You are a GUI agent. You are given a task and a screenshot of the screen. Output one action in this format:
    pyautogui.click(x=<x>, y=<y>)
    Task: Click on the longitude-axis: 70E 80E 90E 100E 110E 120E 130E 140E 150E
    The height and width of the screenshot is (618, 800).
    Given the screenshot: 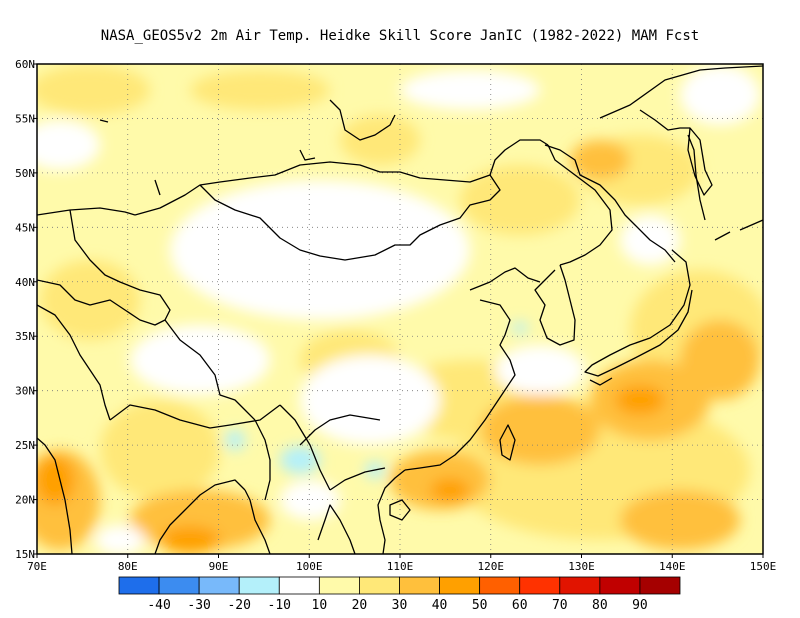 What is the action you would take?
    pyautogui.click(x=401, y=563)
    